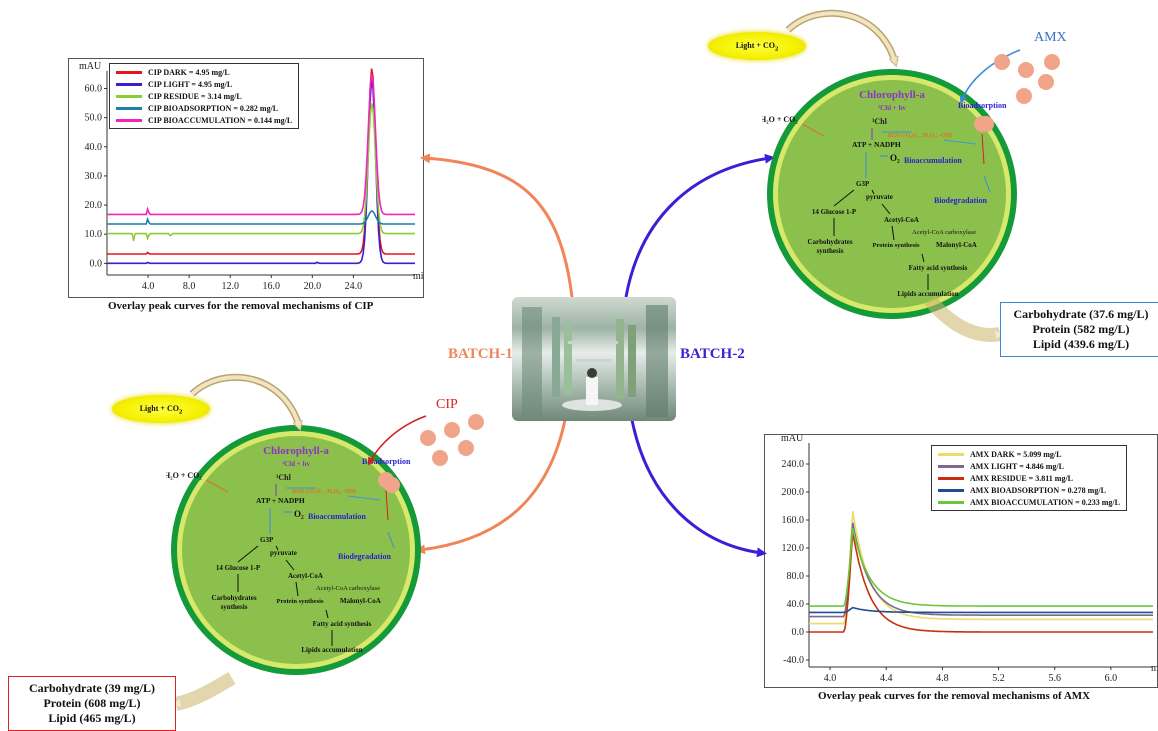 The height and width of the screenshot is (731, 1158). I want to click on result-protein-batch2: Protein (582 mg/L), so click(1081, 329).